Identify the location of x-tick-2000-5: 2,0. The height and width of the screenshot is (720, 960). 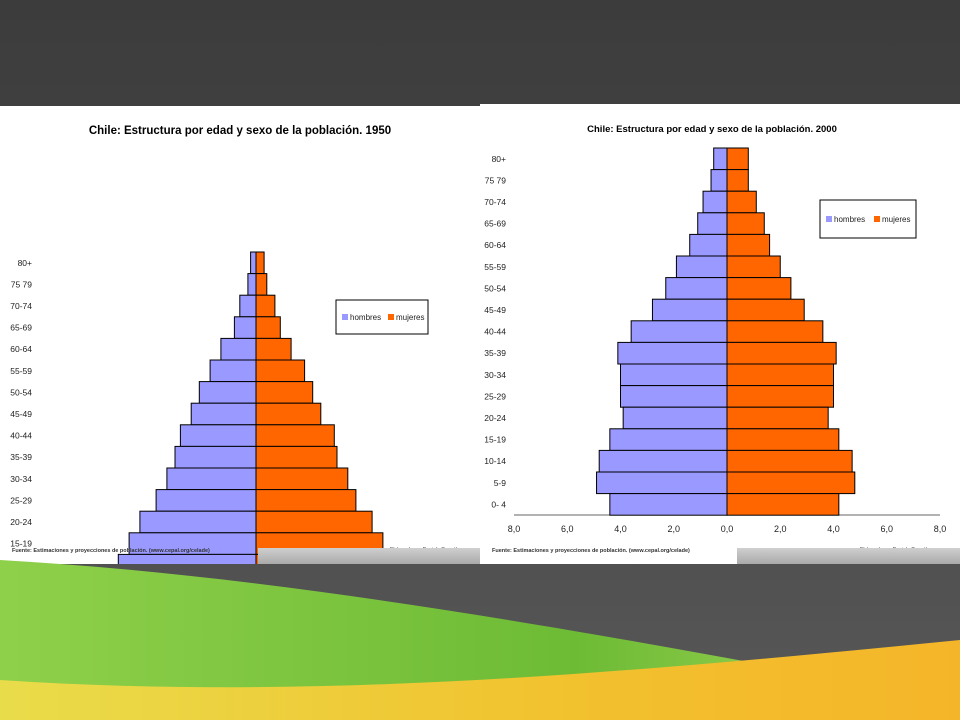
(780, 529).